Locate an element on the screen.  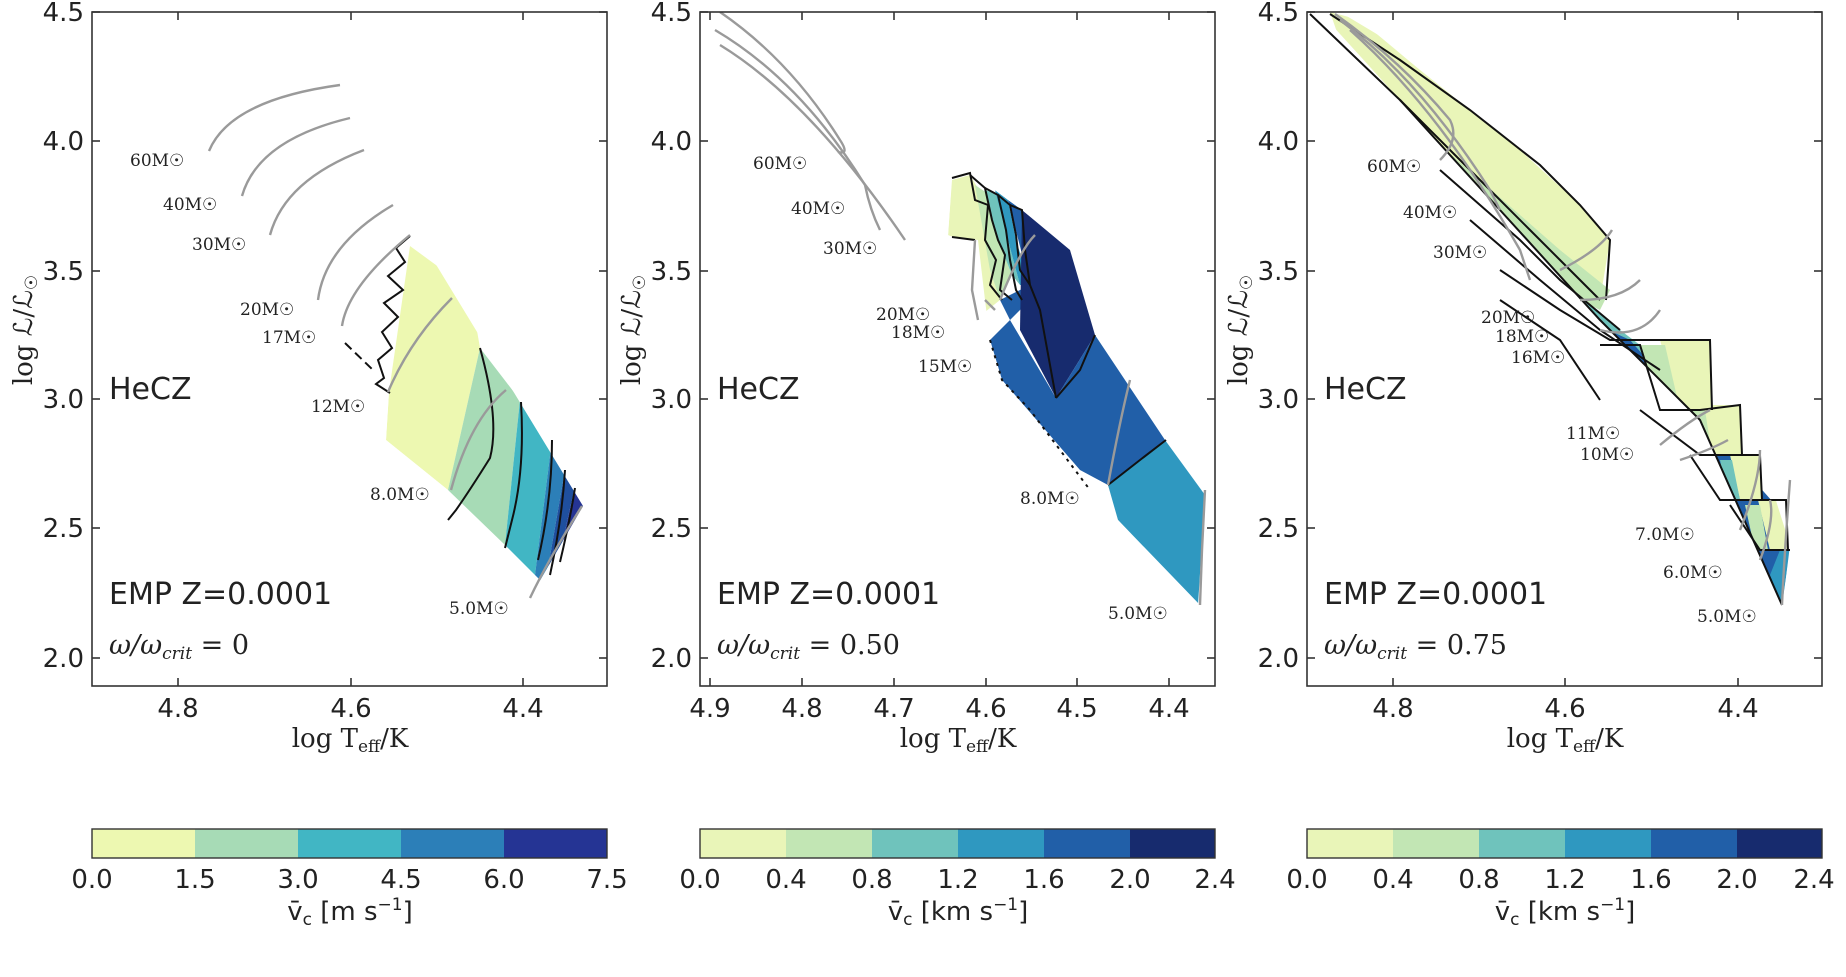
p2-mass-label: 15M☉ is located at coordinates (945, 367).